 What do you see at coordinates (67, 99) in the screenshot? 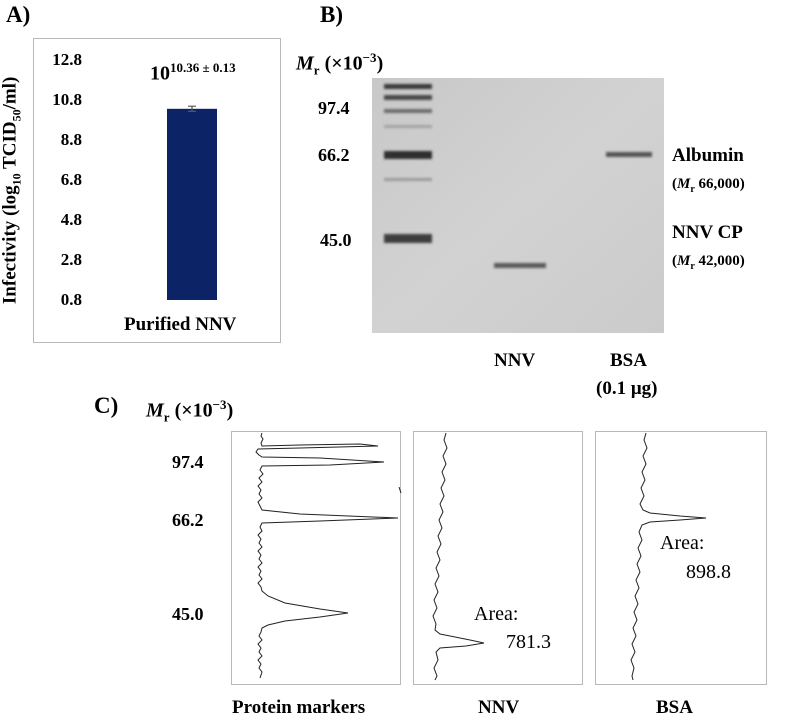
I see `panel-a-ytick-label: 10.8` at bounding box center [67, 99].